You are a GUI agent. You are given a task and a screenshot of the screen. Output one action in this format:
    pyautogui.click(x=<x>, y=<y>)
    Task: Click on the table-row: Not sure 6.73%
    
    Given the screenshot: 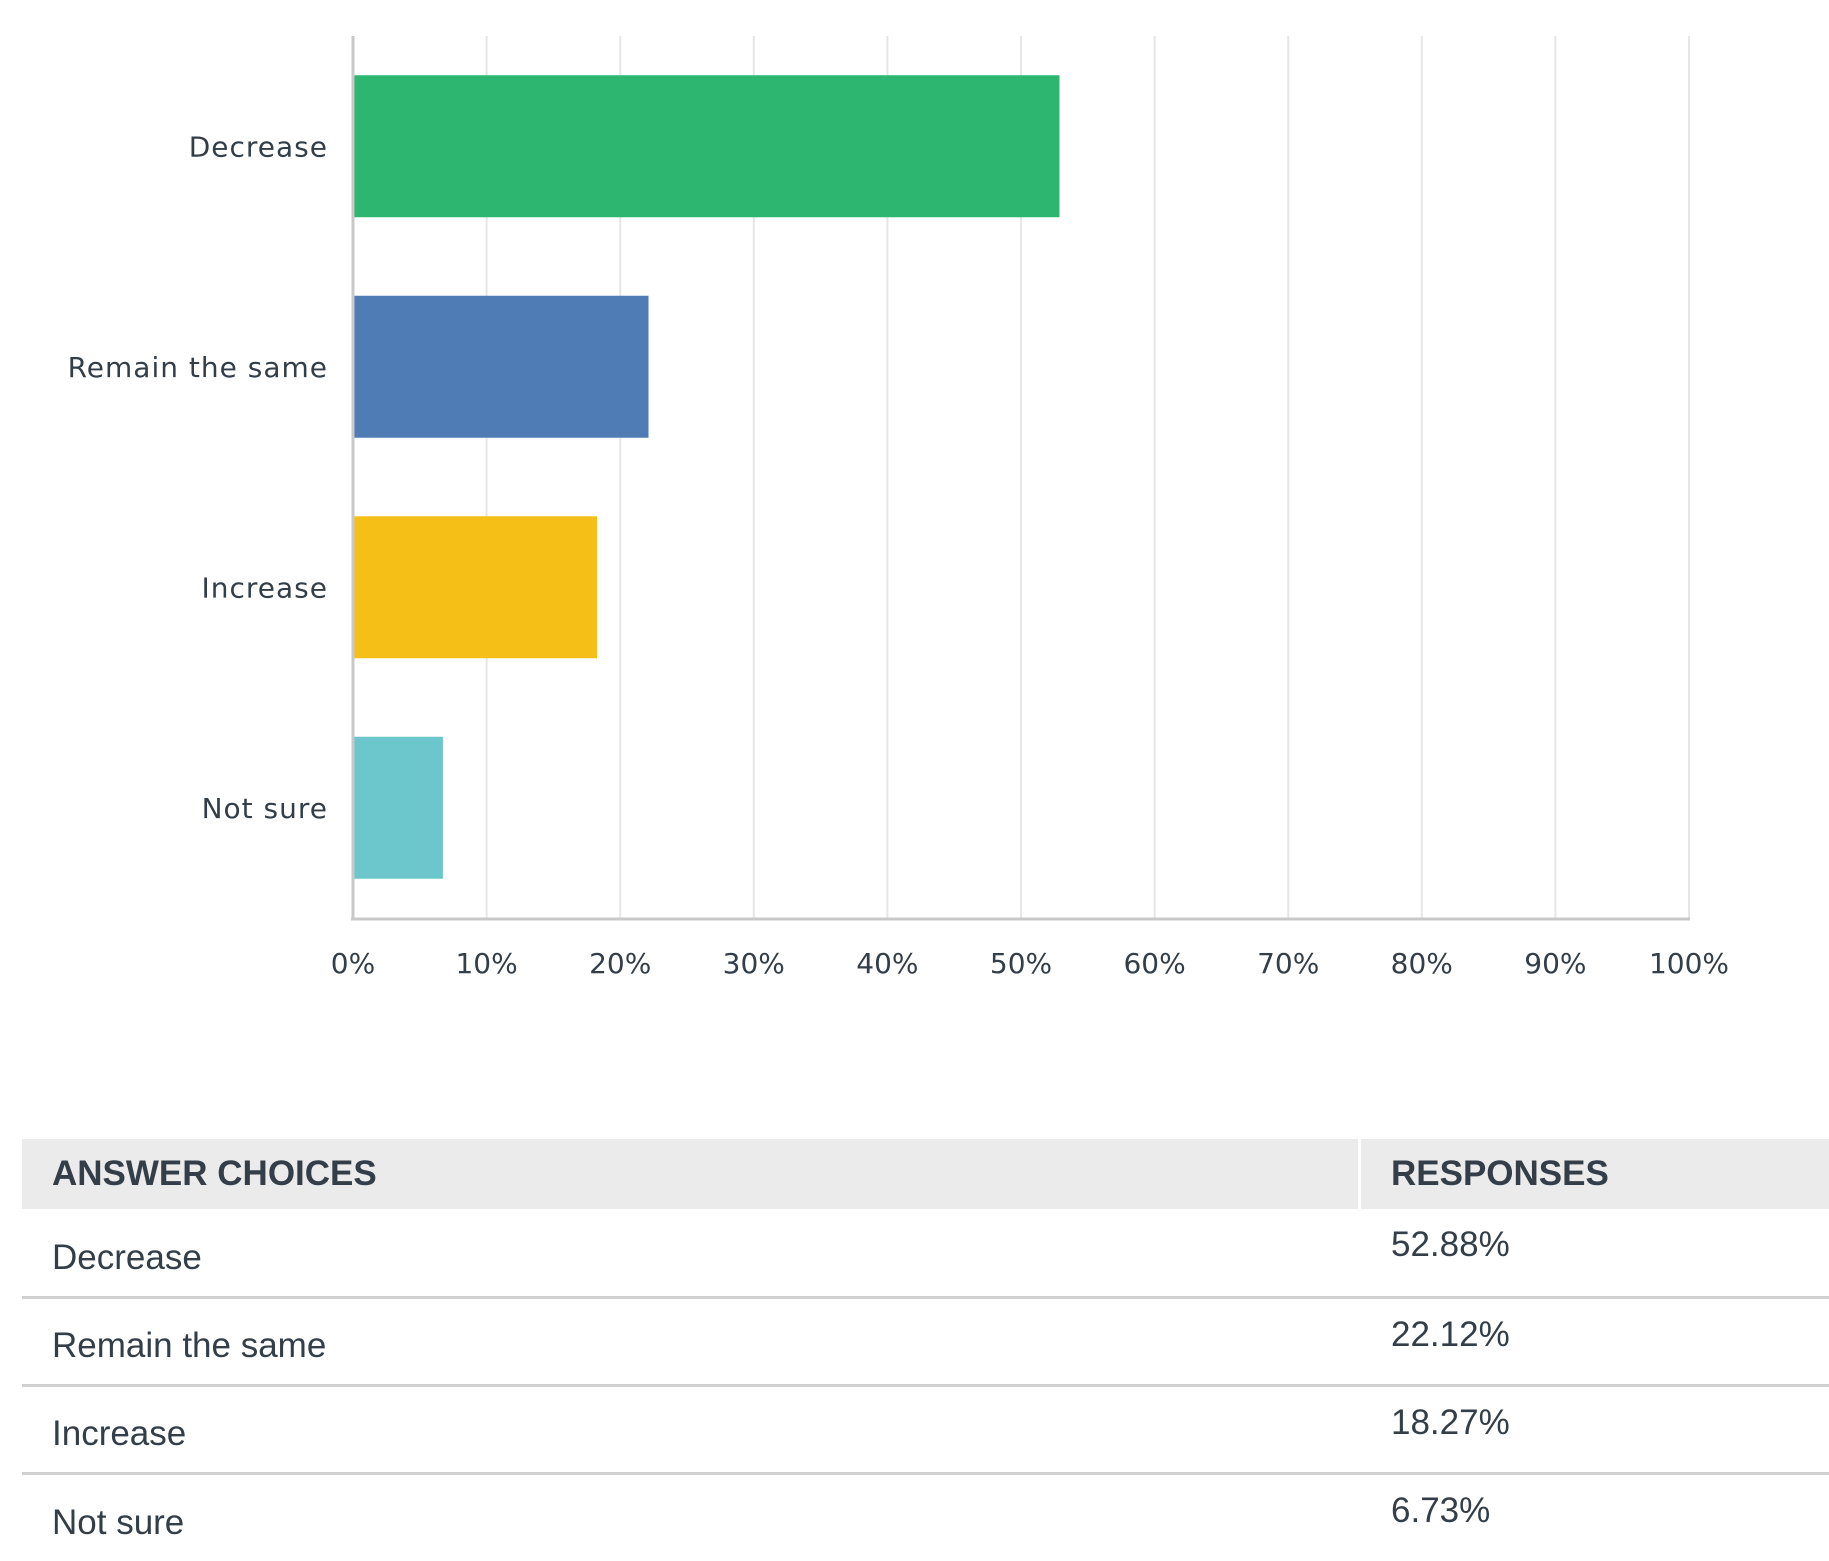 What is the action you would take?
    pyautogui.click(x=925, y=1517)
    